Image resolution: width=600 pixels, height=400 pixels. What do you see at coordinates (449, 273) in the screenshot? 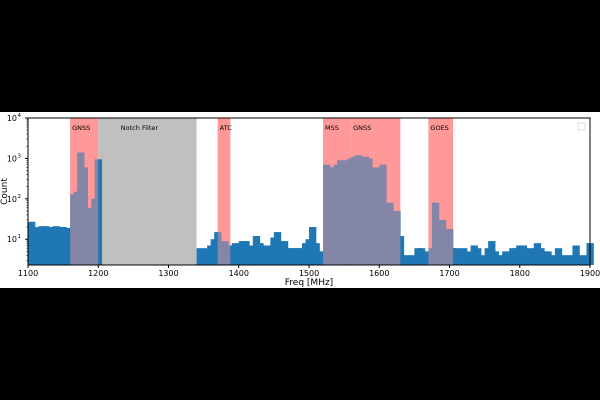
I see `x-tick-label: 1700` at bounding box center [449, 273].